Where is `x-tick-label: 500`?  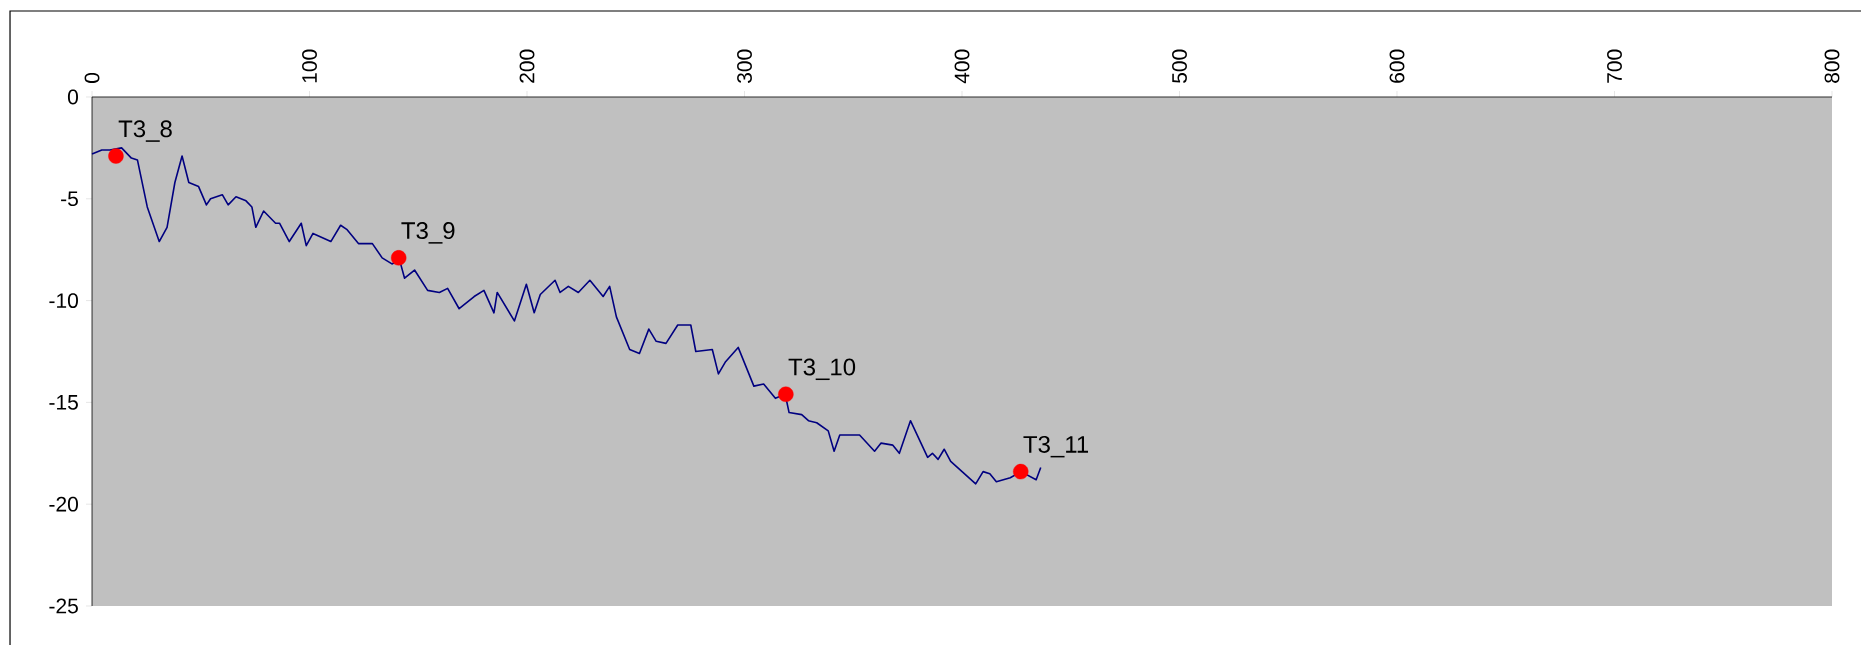
x-tick-label: 500 is located at coordinates (1179, 66).